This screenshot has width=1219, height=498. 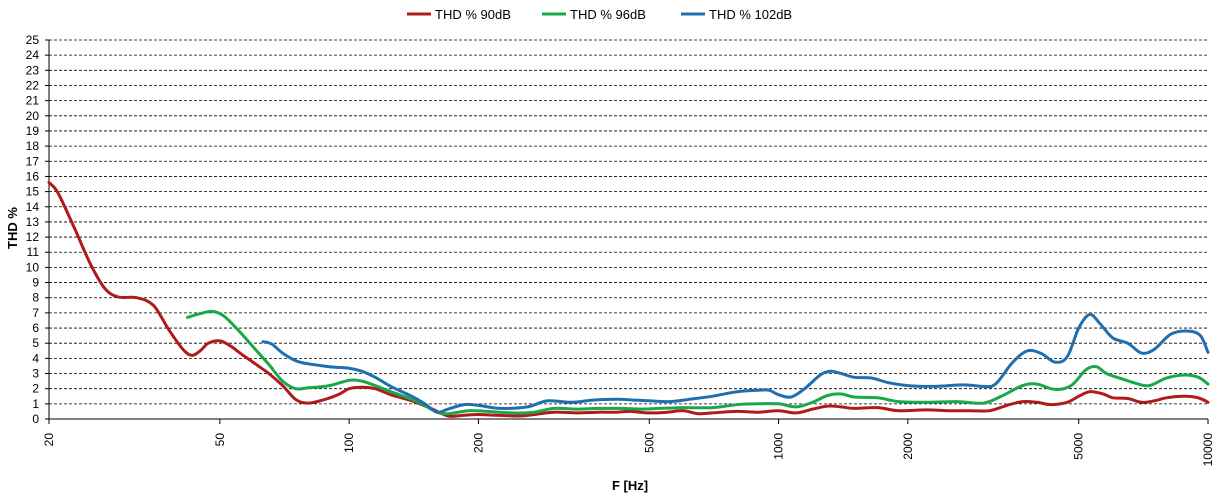 What do you see at coordinates (33, 101) in the screenshot?
I see `y-tick-label: 21` at bounding box center [33, 101].